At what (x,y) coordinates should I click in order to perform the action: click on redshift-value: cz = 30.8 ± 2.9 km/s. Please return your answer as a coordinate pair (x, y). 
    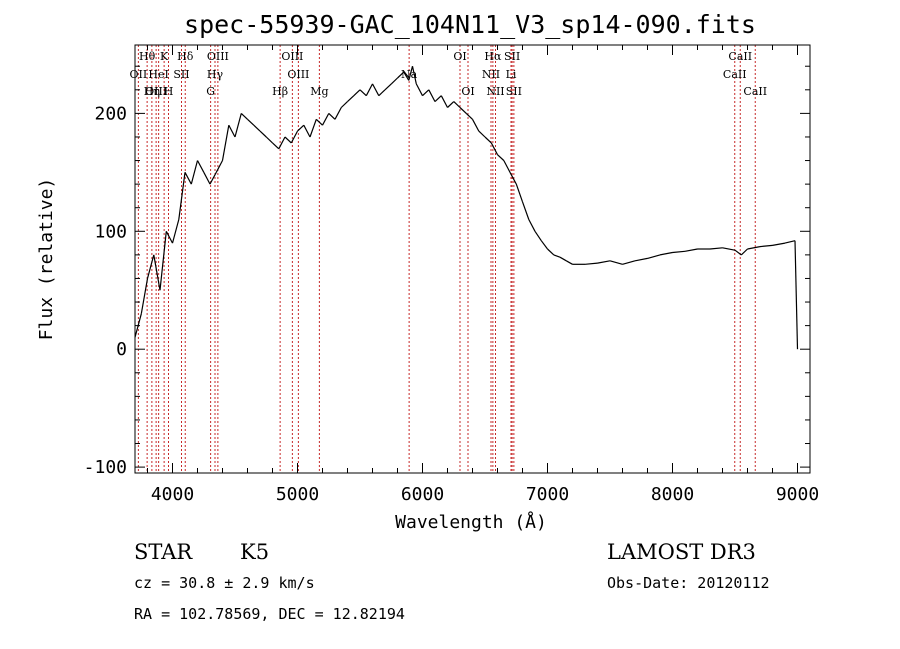
    Looking at the image, I should click on (224, 583).